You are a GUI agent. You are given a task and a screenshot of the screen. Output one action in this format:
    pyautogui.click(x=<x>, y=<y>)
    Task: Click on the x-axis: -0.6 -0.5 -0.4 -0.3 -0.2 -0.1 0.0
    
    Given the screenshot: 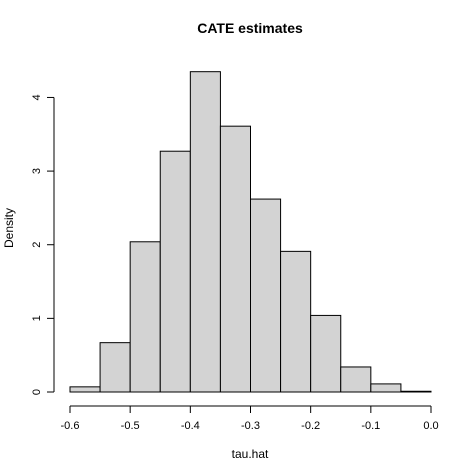 What is the action you would take?
    pyautogui.click(x=250, y=418)
    